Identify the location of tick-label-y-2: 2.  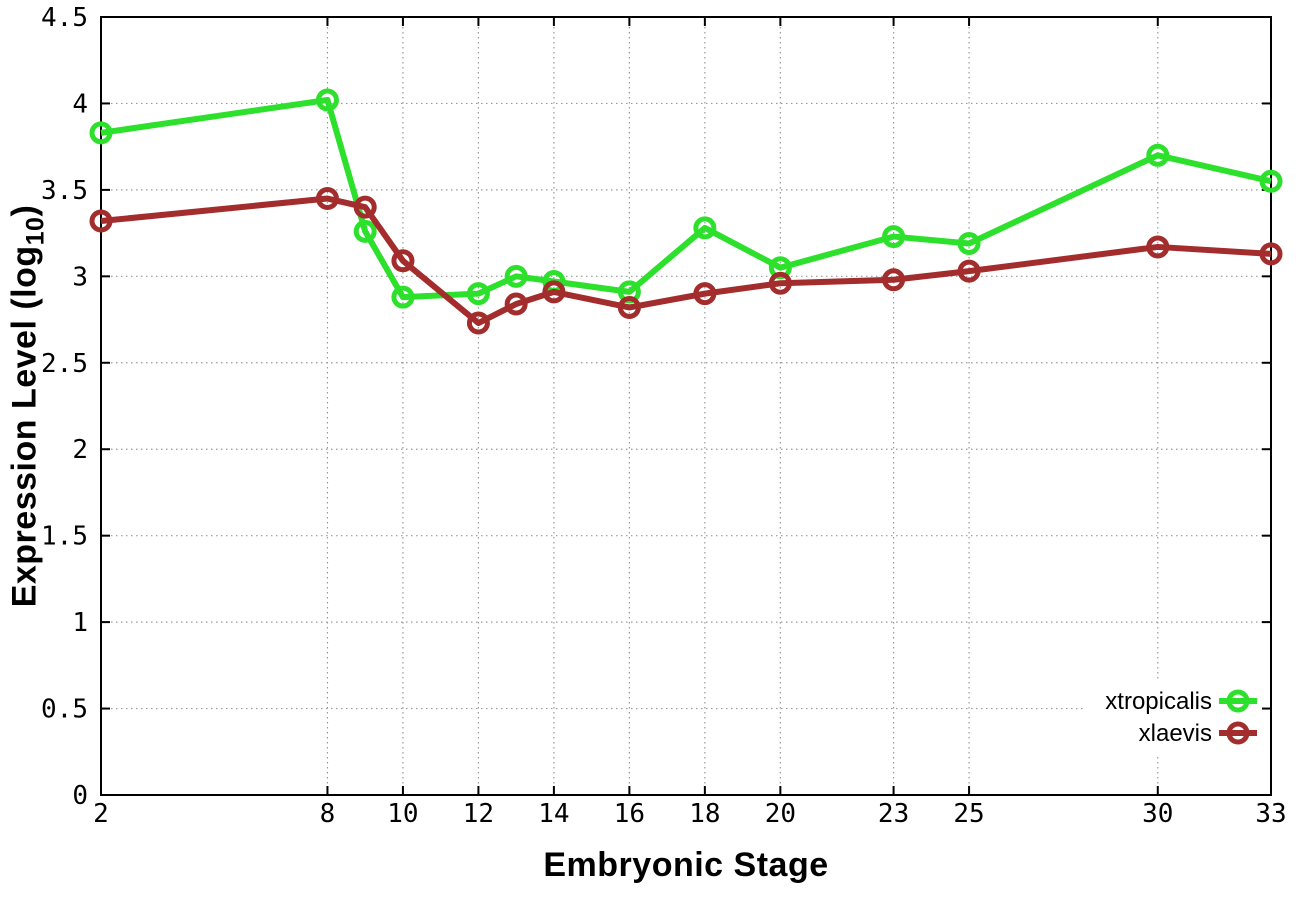
(80, 450).